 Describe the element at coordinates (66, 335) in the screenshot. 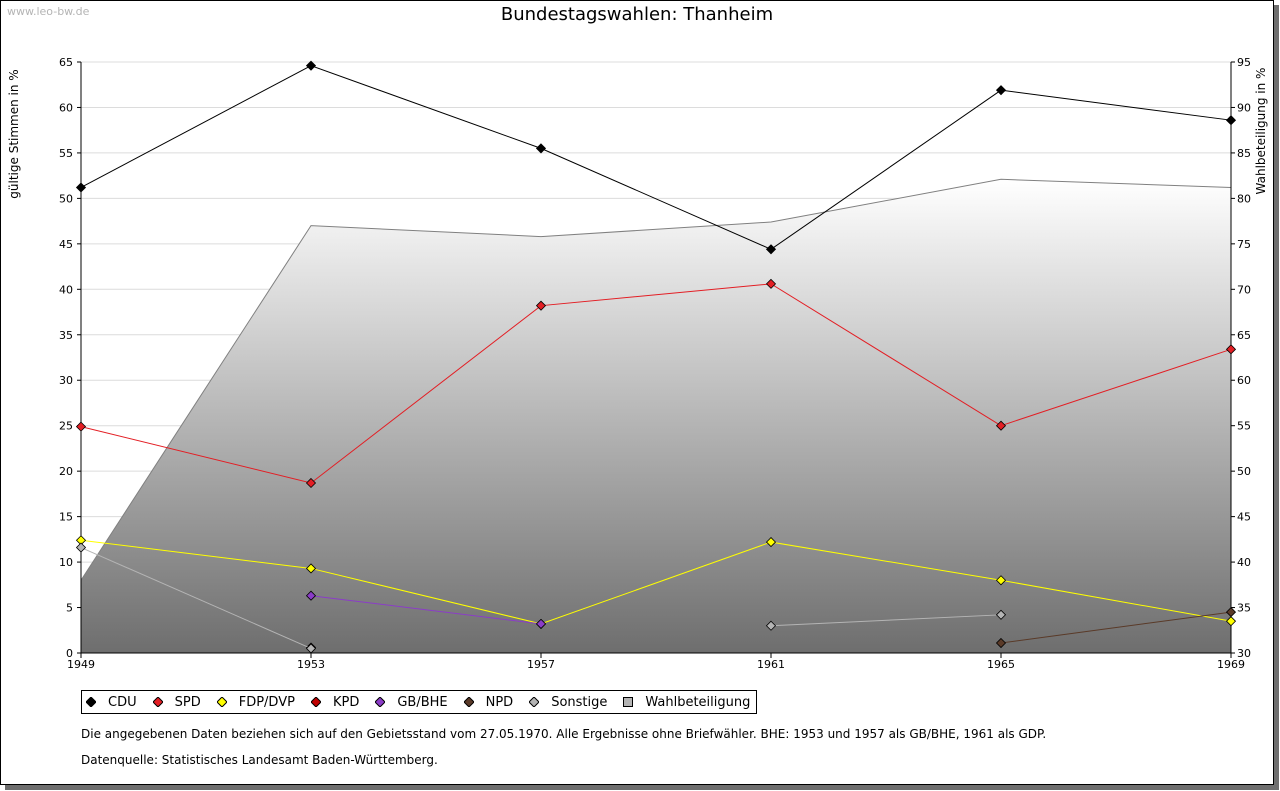

I see `y-tick-label: 35` at that location.